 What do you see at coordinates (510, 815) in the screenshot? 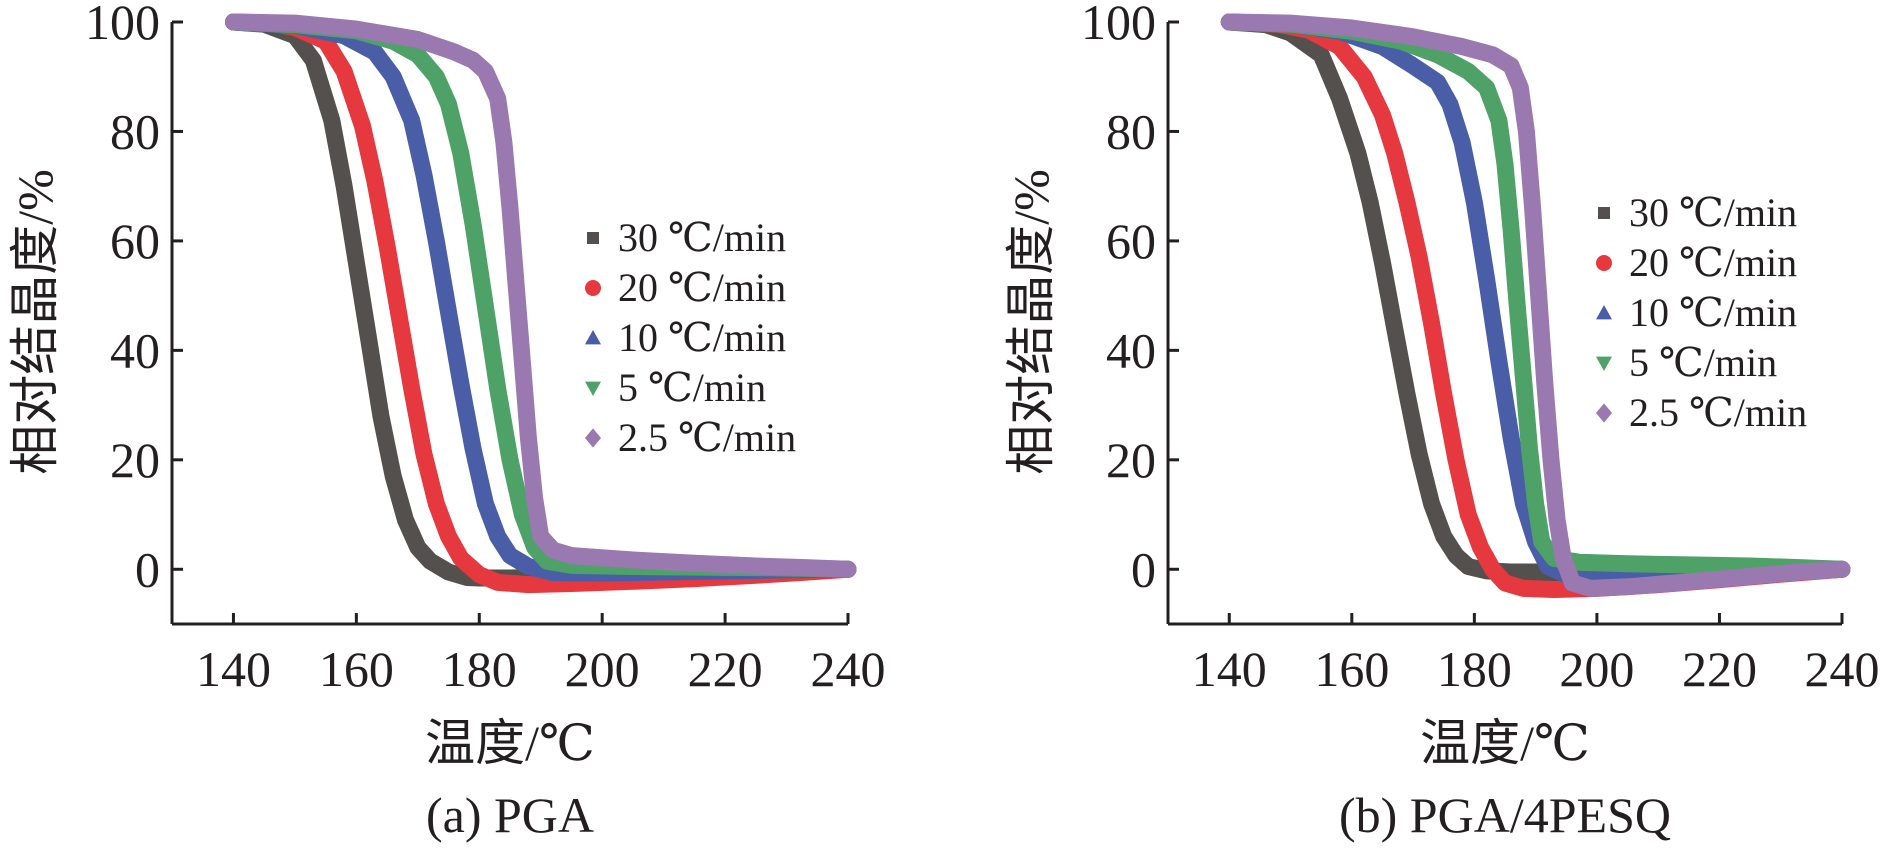
I see `panel-caption: (a) PGA` at bounding box center [510, 815].